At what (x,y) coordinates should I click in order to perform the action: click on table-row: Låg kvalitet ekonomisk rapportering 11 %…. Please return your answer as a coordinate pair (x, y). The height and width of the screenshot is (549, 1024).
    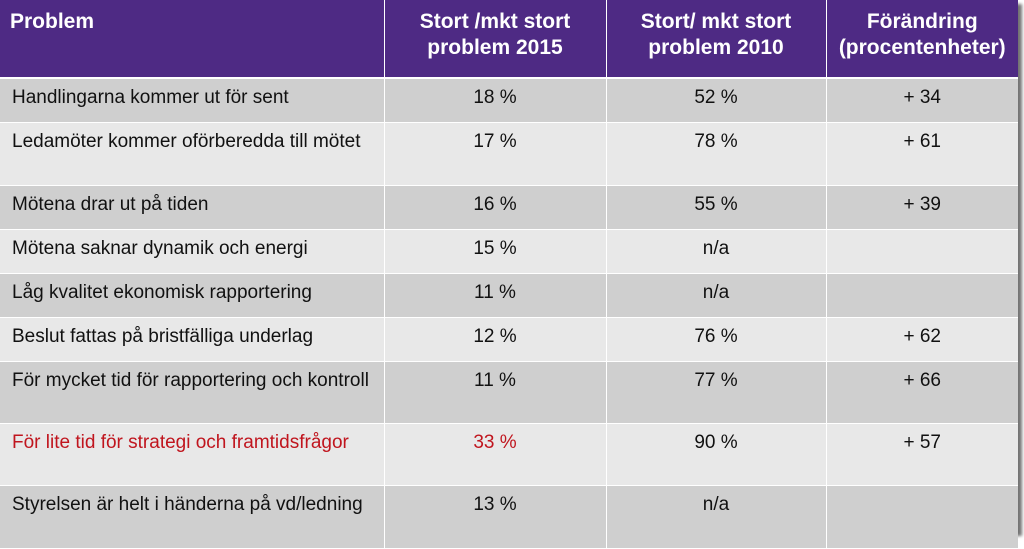
    Looking at the image, I should click on (509, 295).